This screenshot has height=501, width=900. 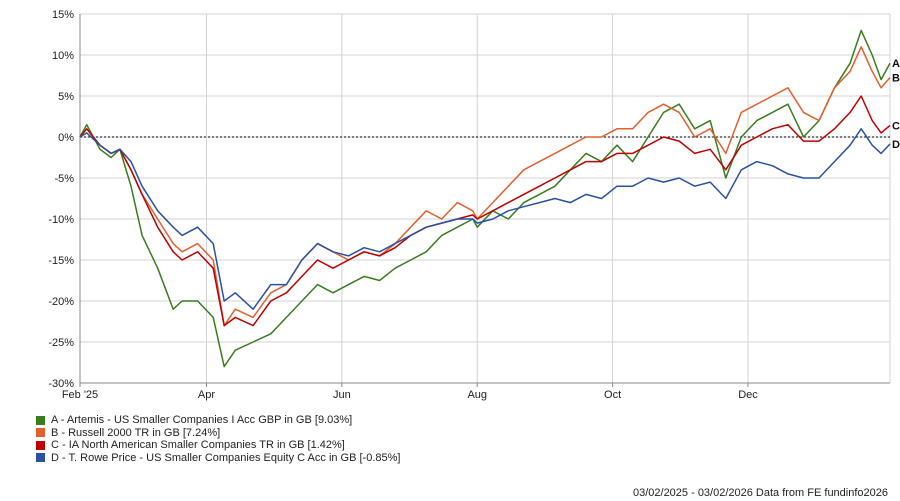 I want to click on y-tick-label: -25%, so click(x=61, y=343).